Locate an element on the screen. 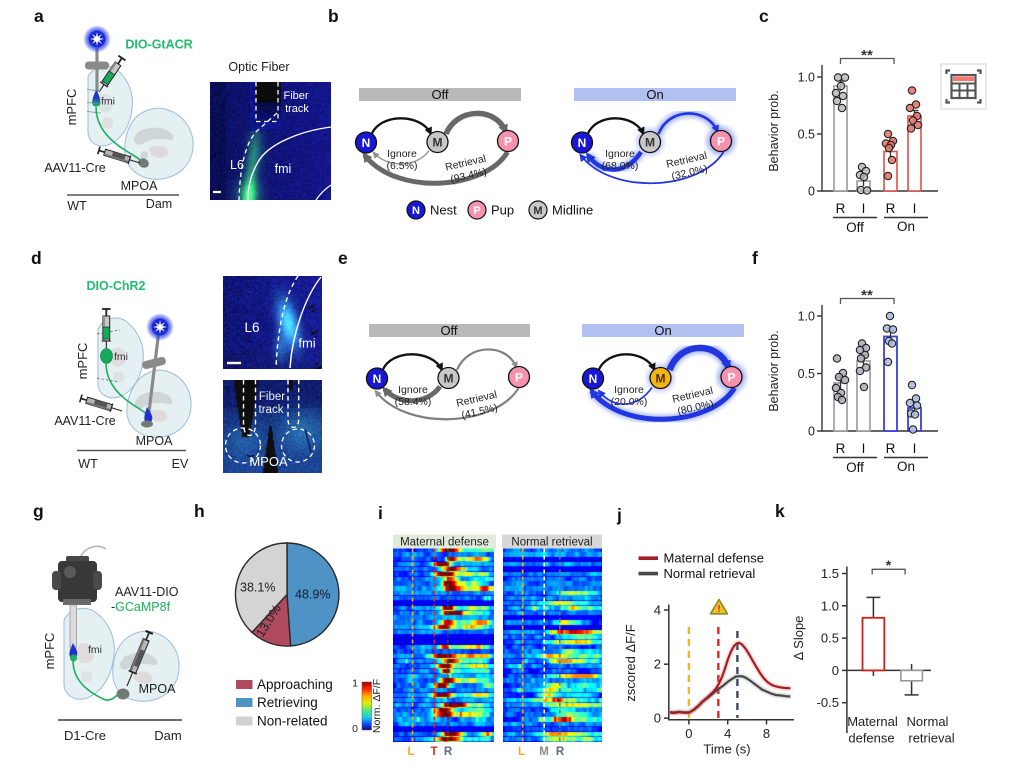 The height and width of the screenshot is (765, 1018). svg-text: Norm. ΔF/F is located at coordinates (377, 706).